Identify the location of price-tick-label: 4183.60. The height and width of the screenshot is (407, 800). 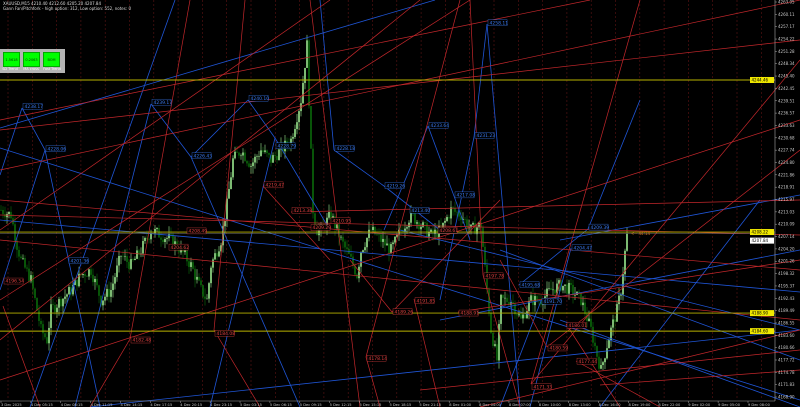
(786, 335).